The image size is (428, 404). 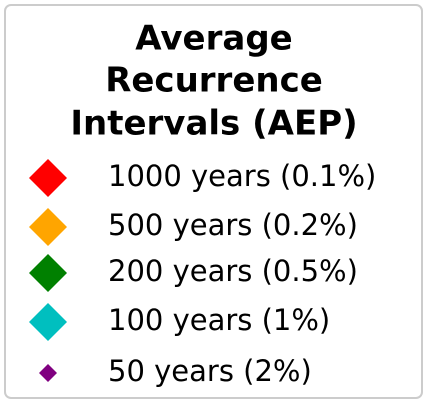 I want to click on legend-label: 100 years (1%), so click(x=219, y=320).